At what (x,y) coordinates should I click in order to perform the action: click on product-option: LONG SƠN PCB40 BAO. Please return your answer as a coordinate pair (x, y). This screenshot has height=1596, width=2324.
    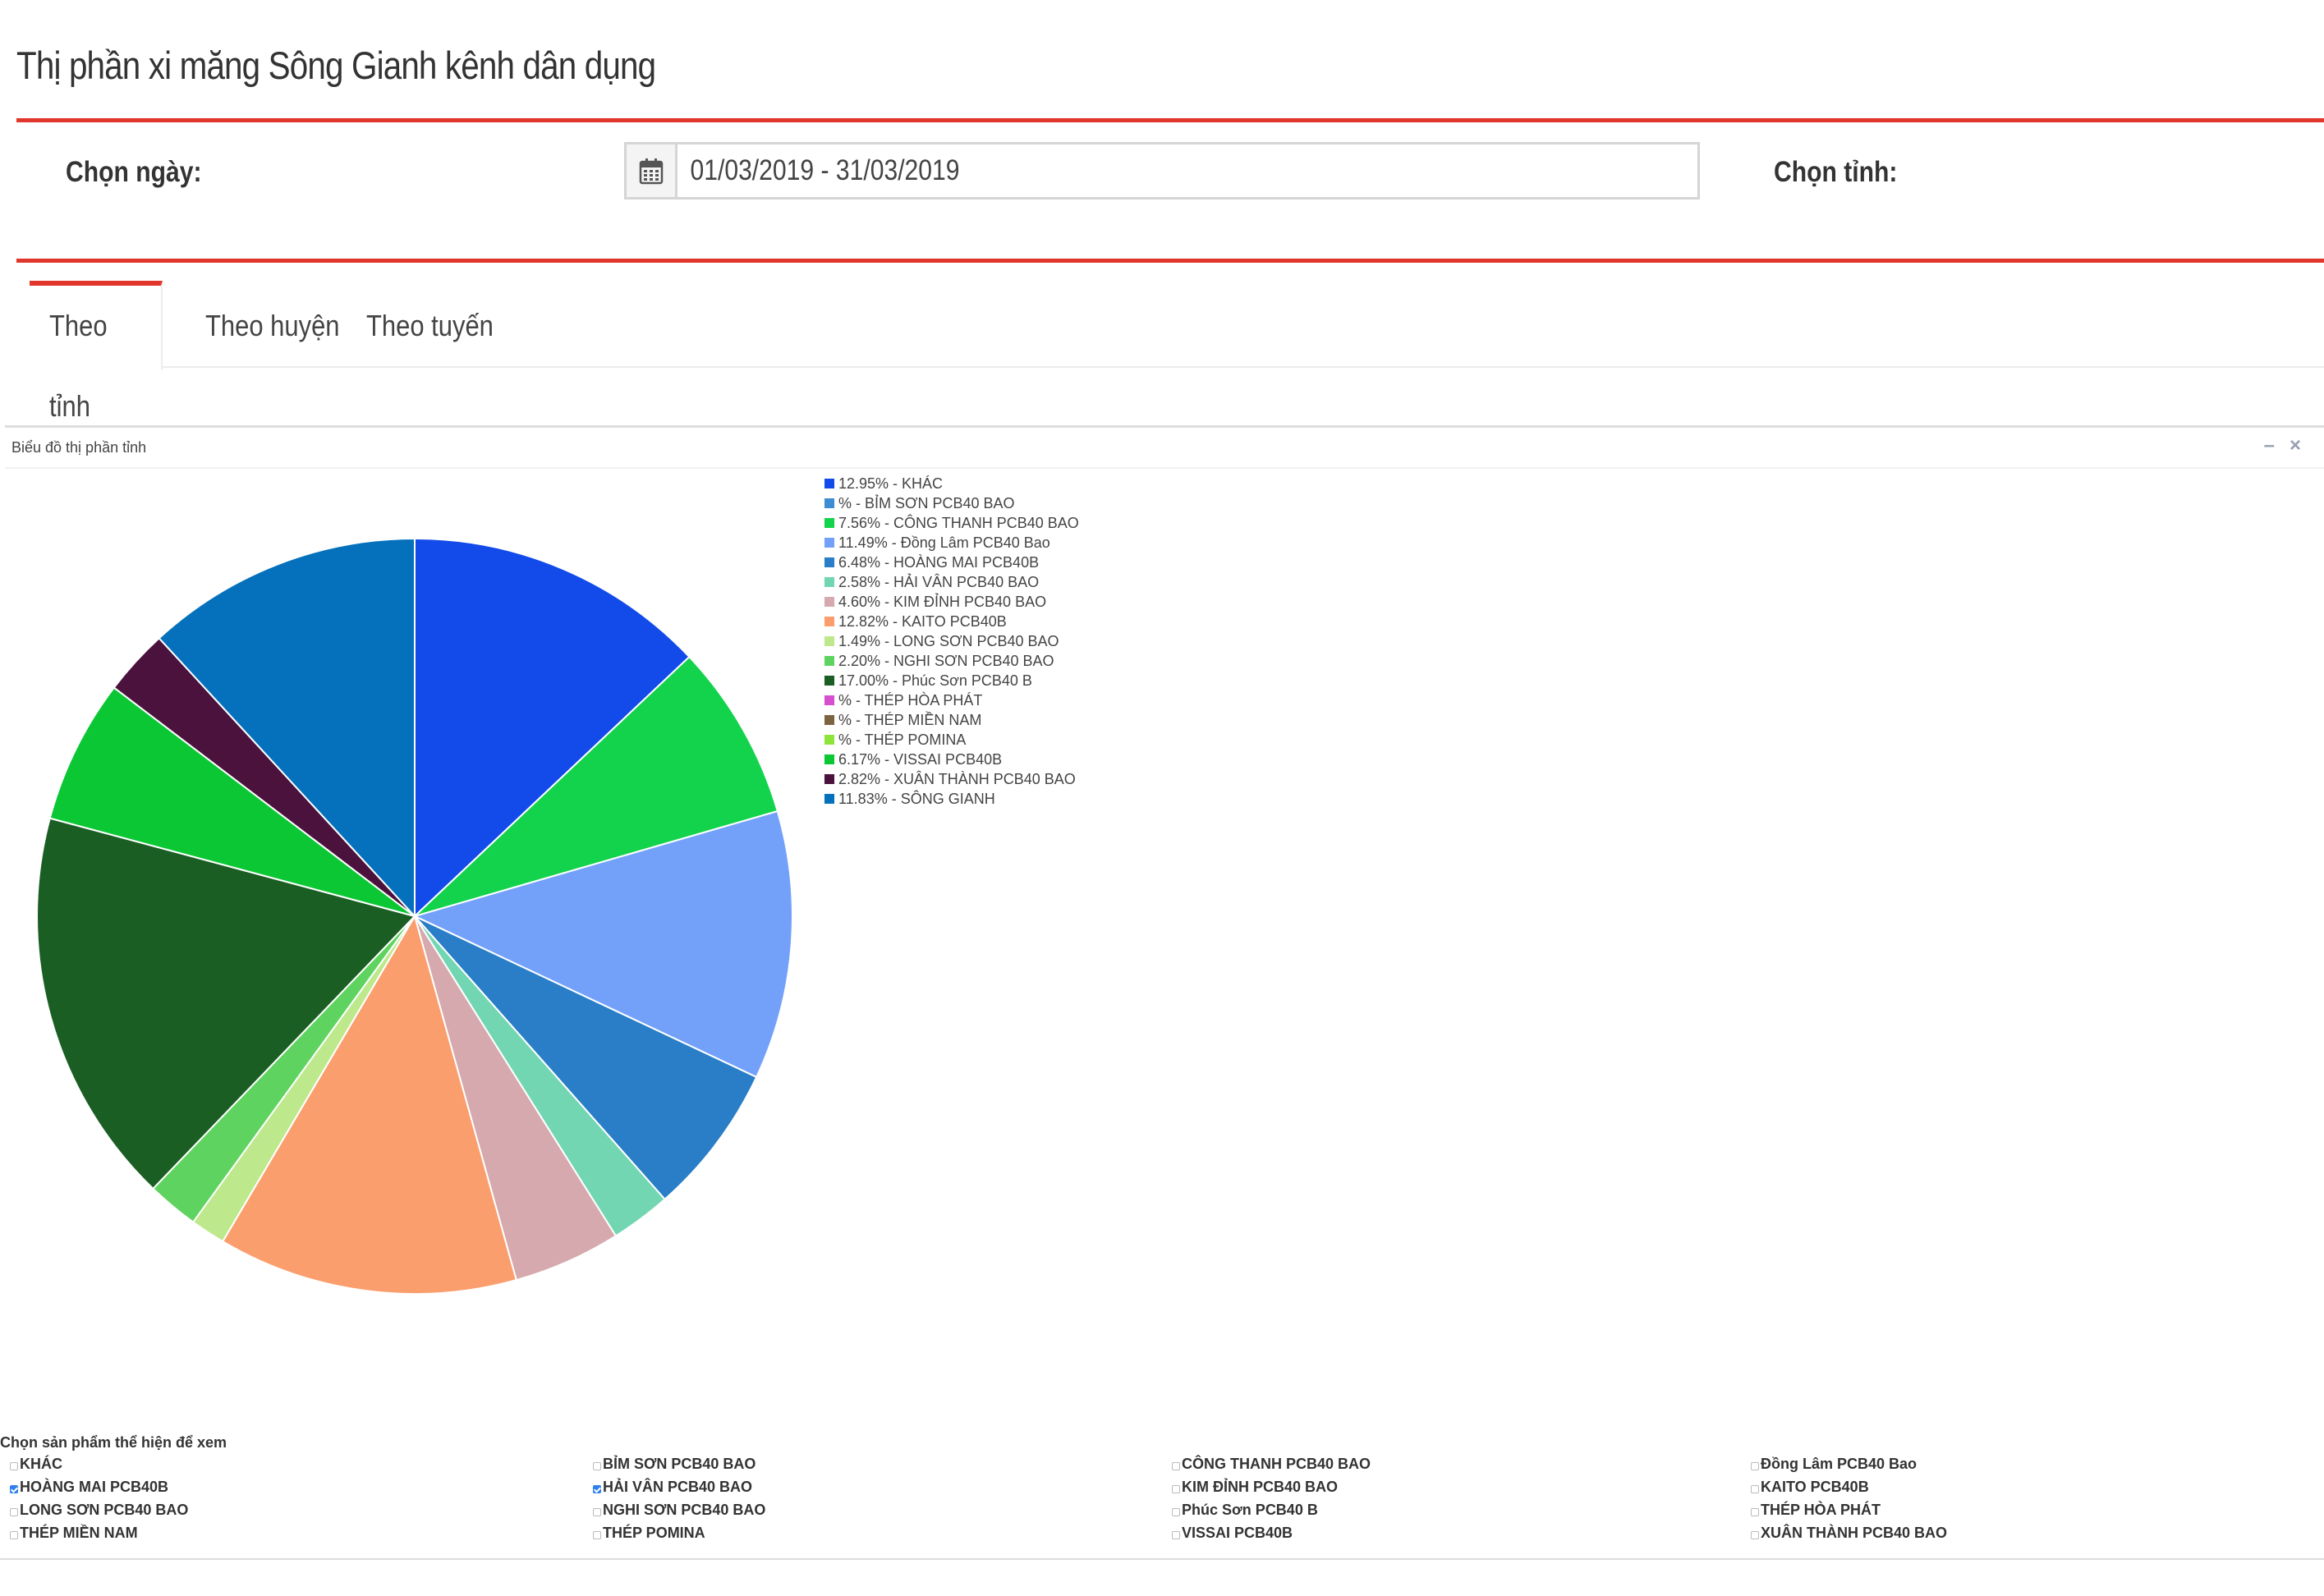
    Looking at the image, I should click on (289, 1510).